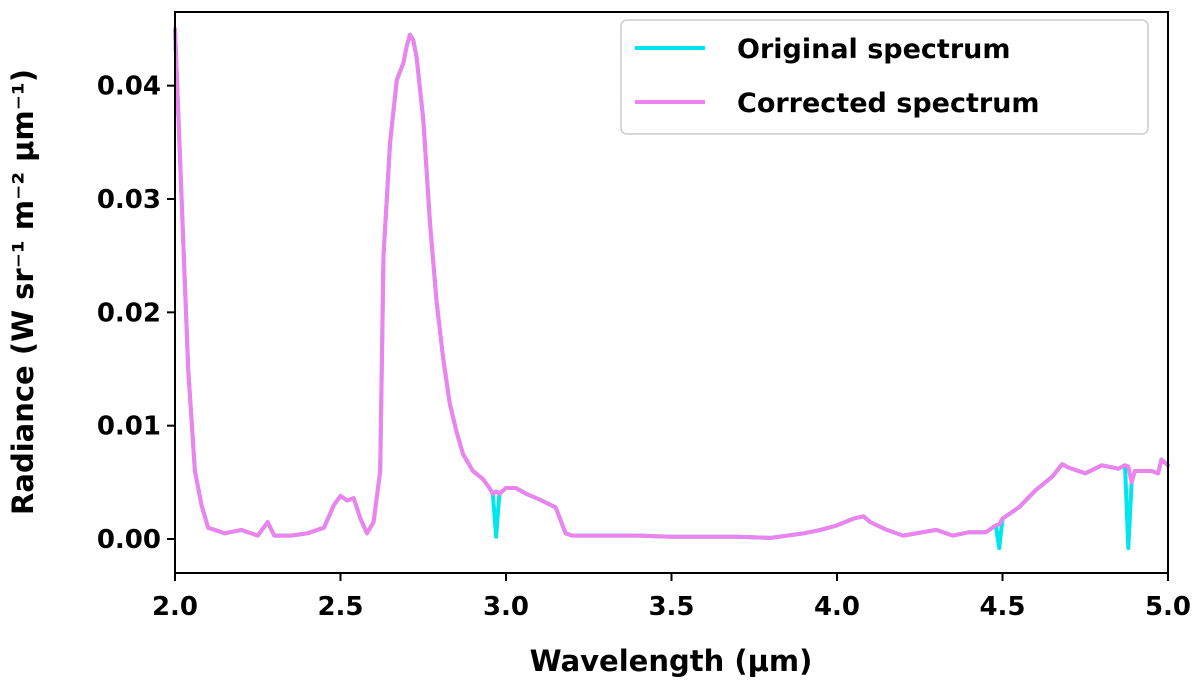 The width and height of the screenshot is (1200, 684). Describe the element at coordinates (129, 87) in the screenshot. I see `y-tick-label: 0.04` at that location.